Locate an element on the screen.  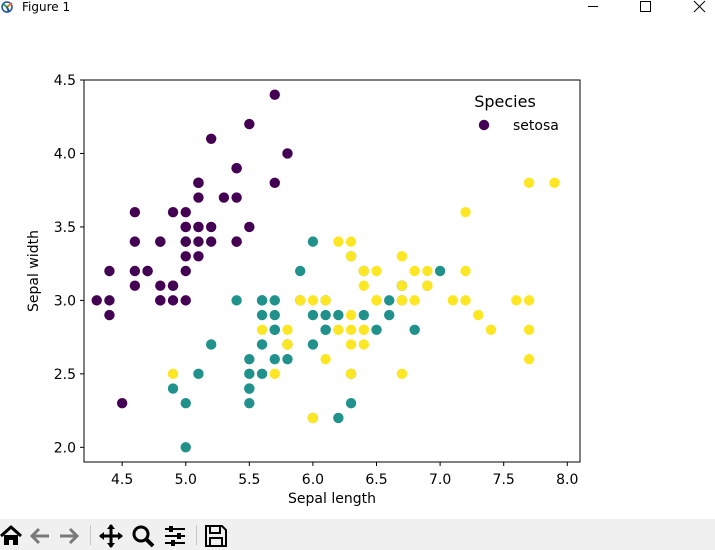
x-tick-label: 7.5 is located at coordinates (504, 480).